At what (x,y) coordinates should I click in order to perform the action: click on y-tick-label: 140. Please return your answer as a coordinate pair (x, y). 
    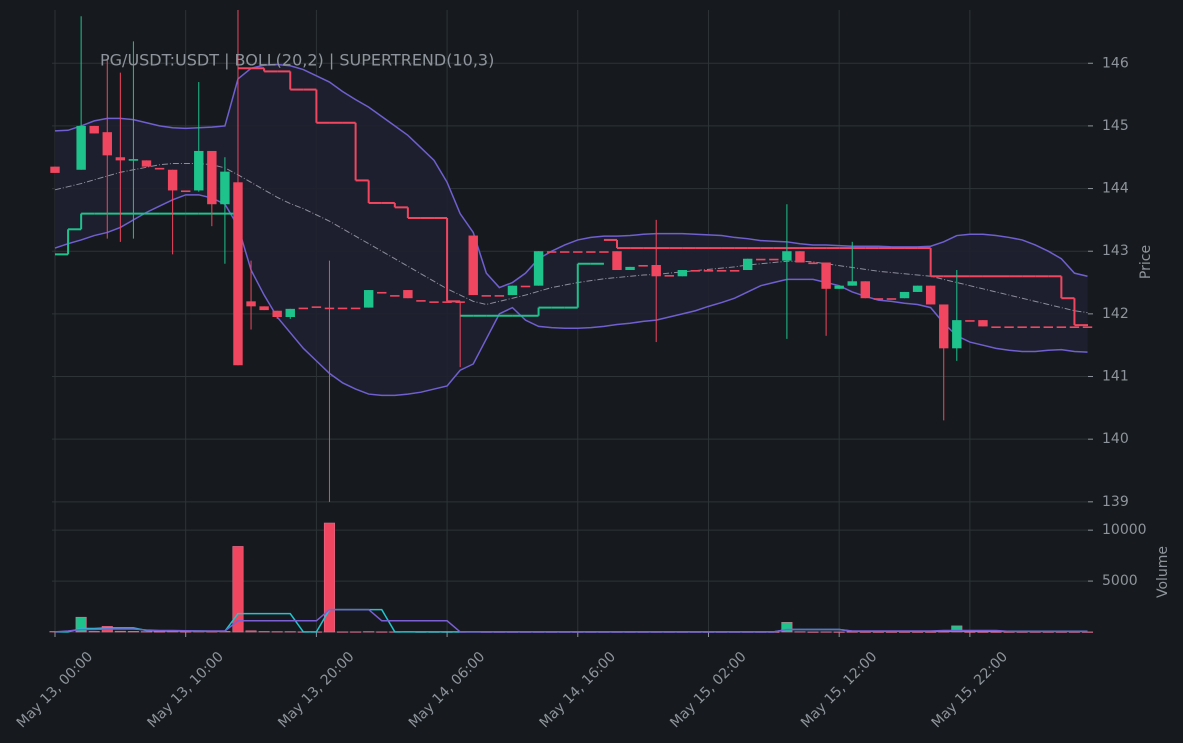
    Looking at the image, I should click on (1115, 439).